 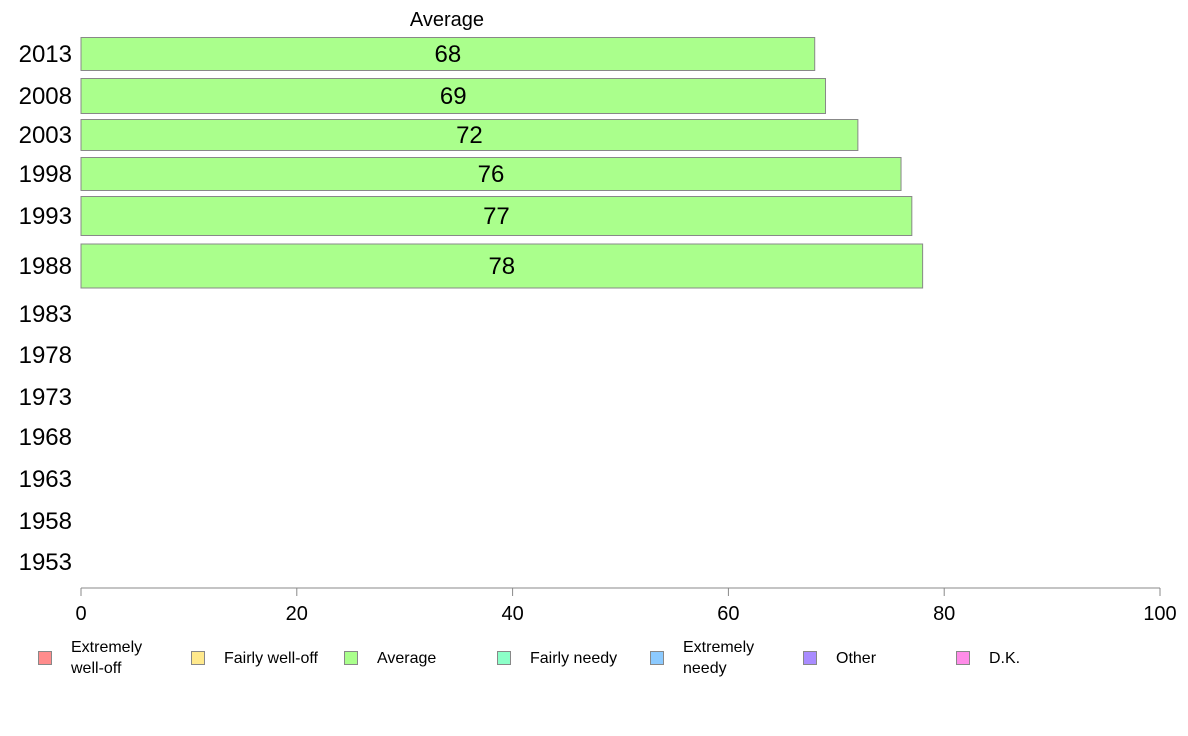 I want to click on x-tick-label-60: 60, so click(x=728, y=614).